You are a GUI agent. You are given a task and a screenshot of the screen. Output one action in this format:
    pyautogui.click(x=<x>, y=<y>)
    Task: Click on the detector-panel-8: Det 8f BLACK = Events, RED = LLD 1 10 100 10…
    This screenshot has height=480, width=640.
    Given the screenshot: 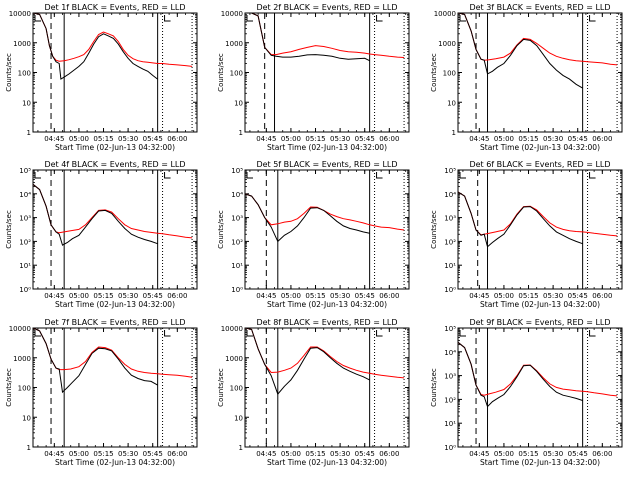 What is the action you would take?
    pyautogui.click(x=313, y=392)
    